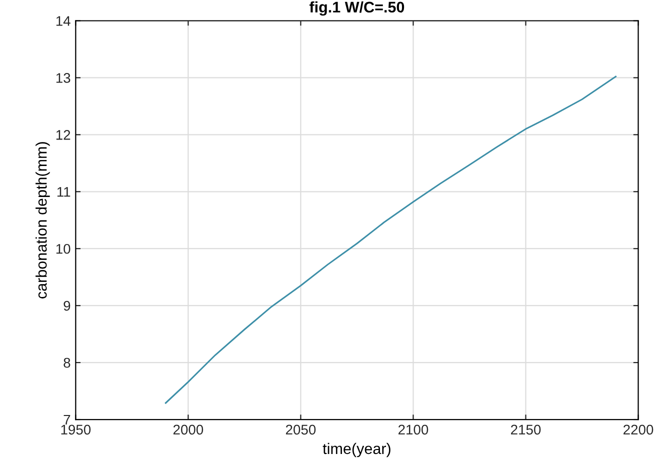 The image size is (658, 461). Describe the element at coordinates (63, 249) in the screenshot. I see `y-tick-label: 10` at that location.